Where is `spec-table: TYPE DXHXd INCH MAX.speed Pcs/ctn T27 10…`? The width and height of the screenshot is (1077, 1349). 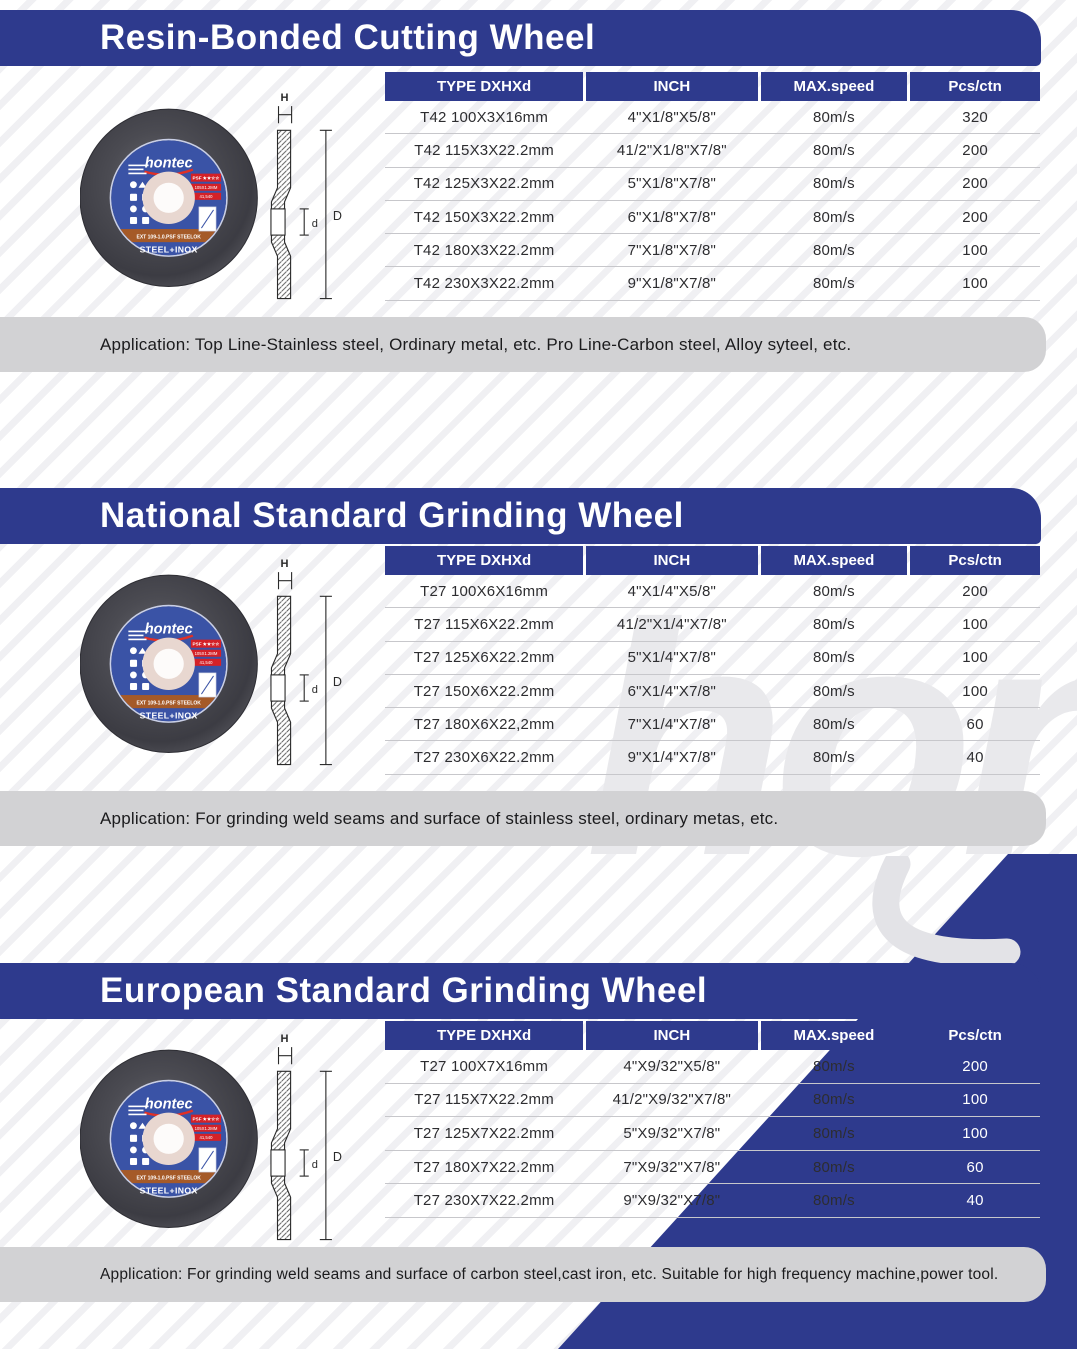 spec-table: TYPE DXHXd INCH MAX.speed Pcs/ctn T27 10… is located at coordinates (712, 1119).